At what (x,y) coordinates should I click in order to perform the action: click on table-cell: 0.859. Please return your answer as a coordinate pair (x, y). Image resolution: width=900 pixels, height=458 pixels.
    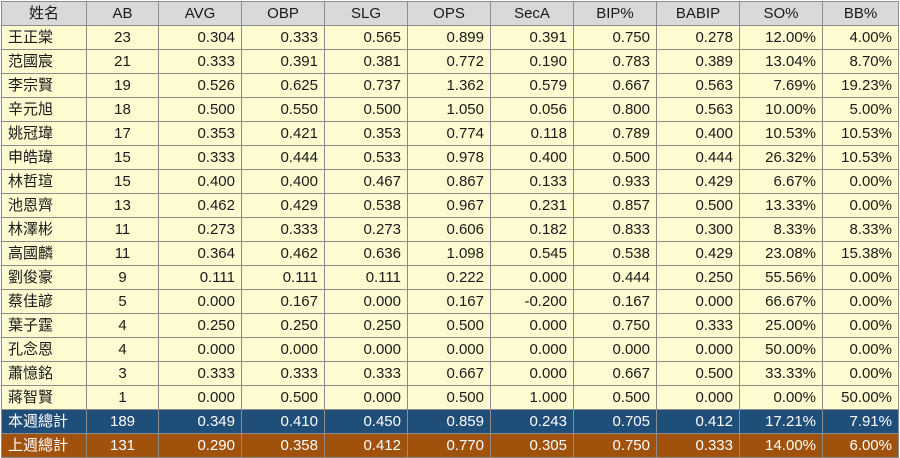
    Looking at the image, I should click on (449, 421).